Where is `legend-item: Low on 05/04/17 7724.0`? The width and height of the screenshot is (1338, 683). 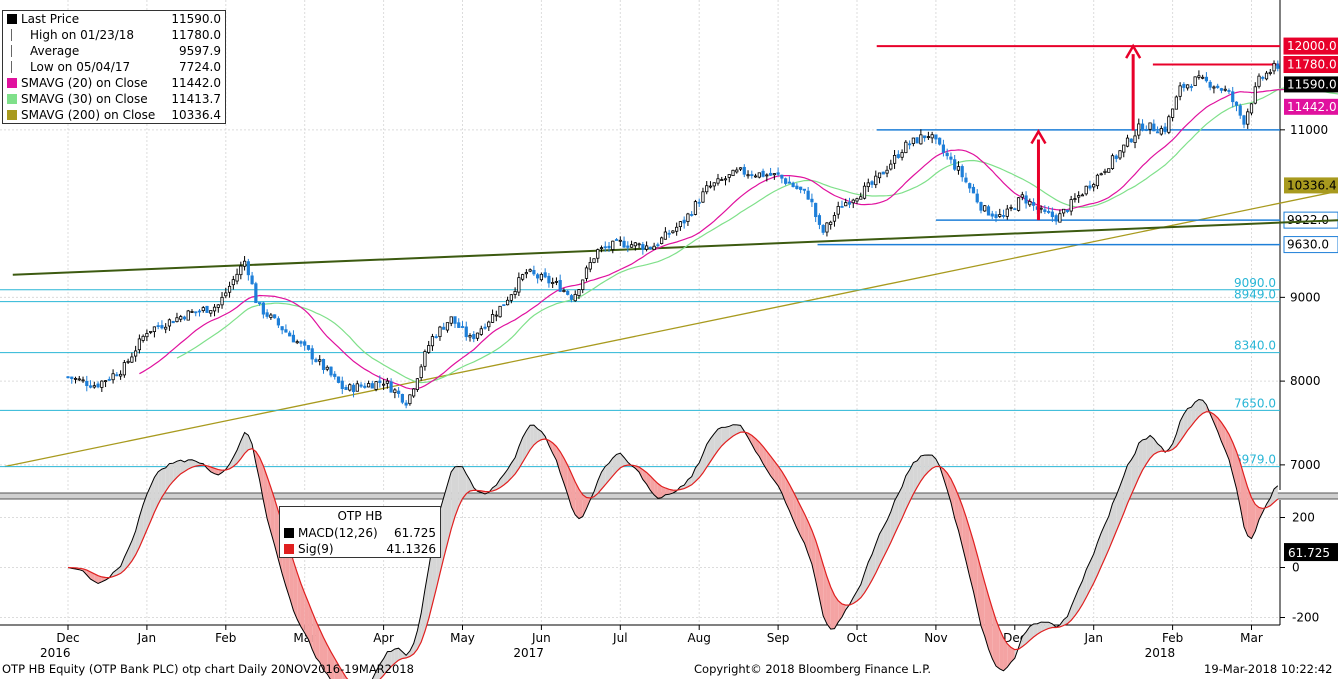
legend-item: Low on 05/04/17 7724.0 is located at coordinates (114, 67).